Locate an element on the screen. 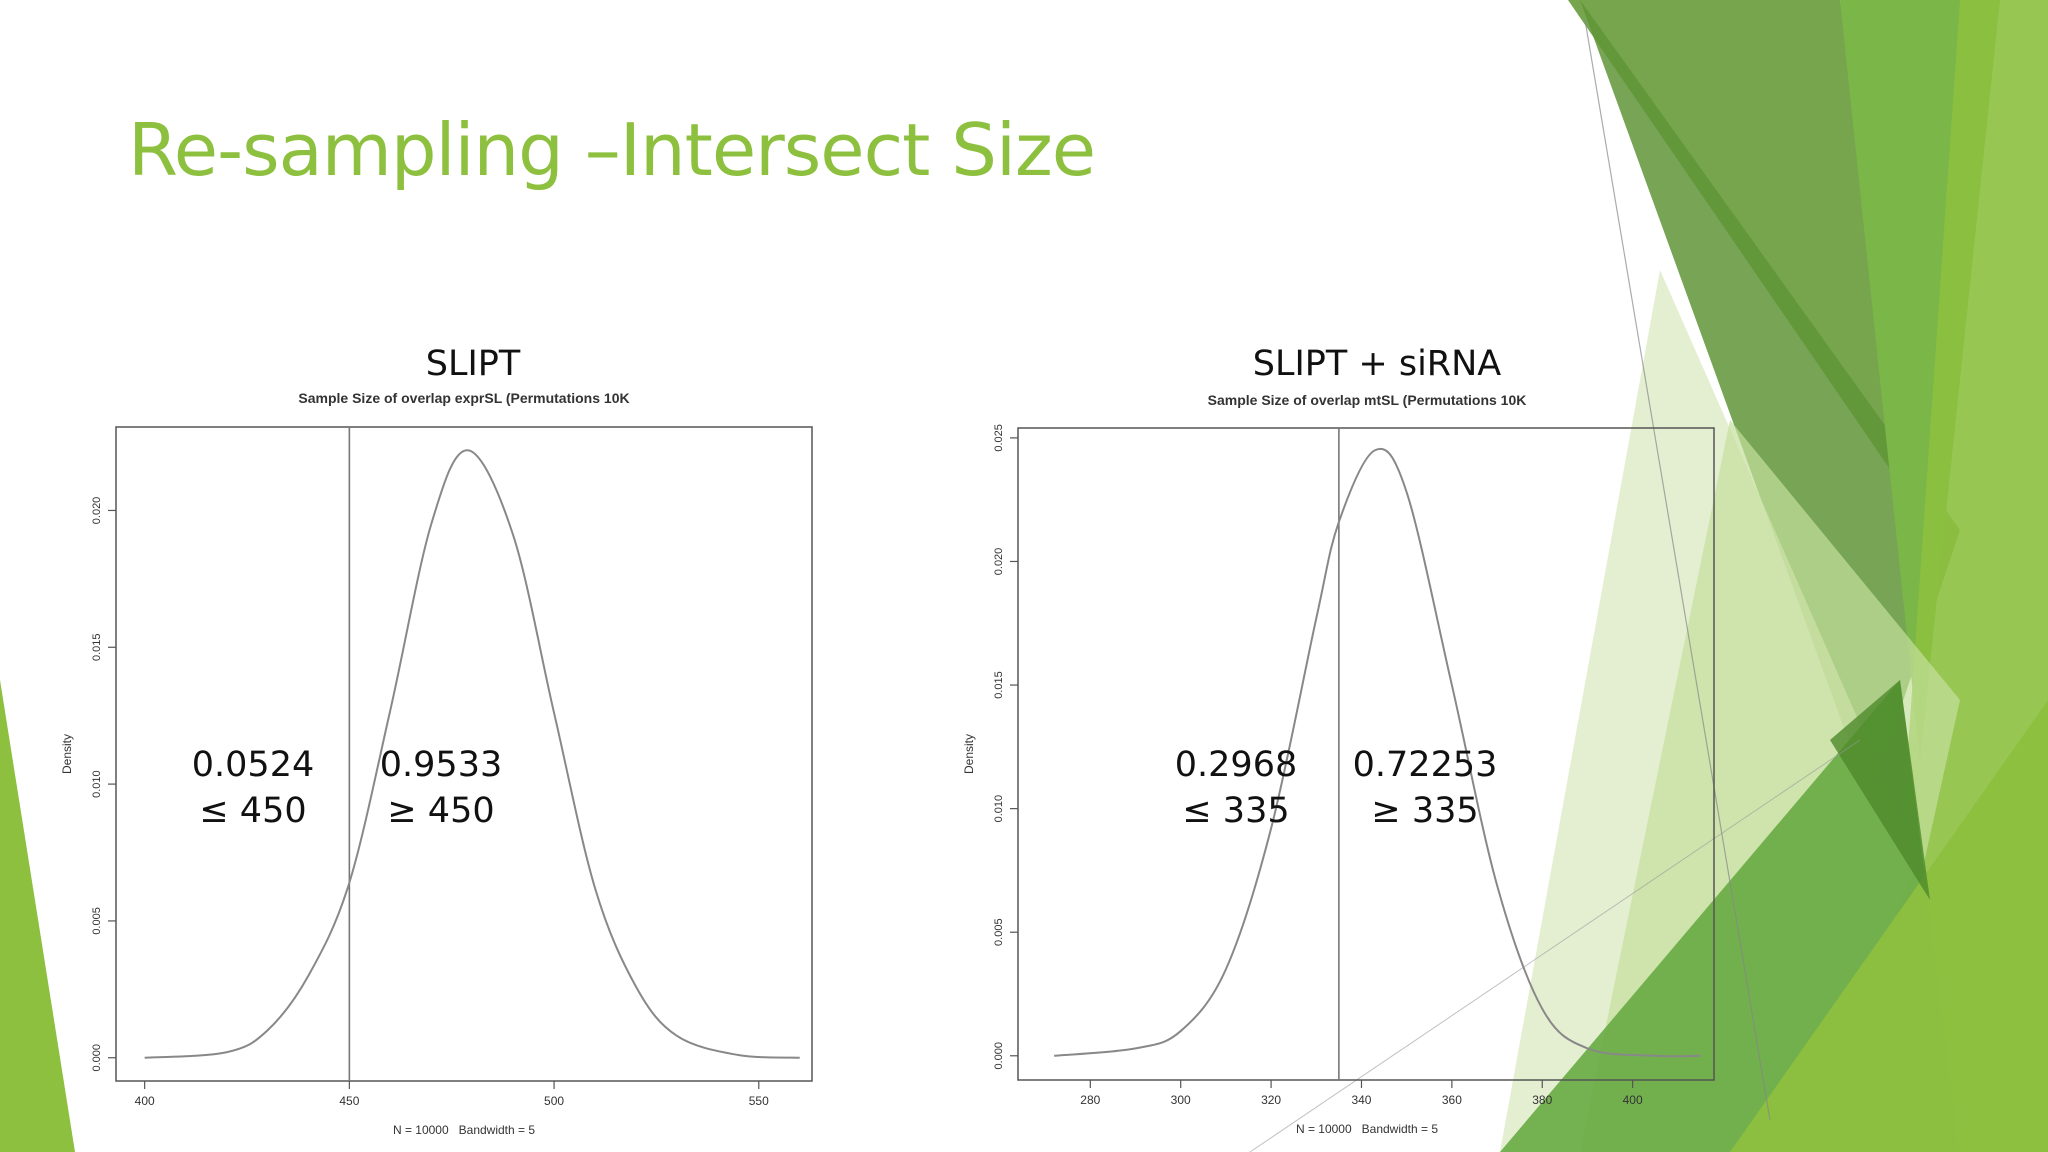 Image resolution: width=2048 pixels, height=1152 pixels. left-accent-shape is located at coordinates (37, 916).